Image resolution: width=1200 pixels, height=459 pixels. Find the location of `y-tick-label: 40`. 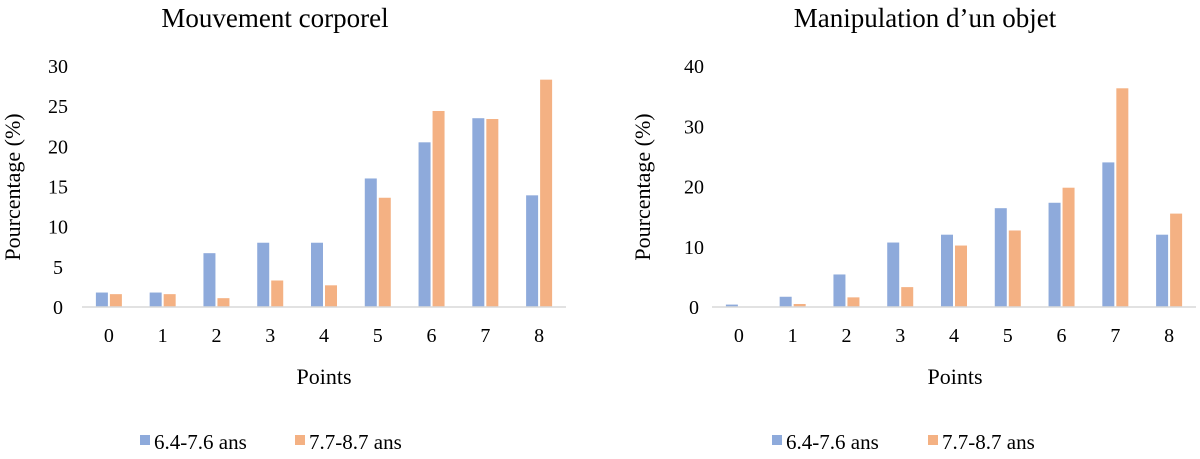

y-tick-label: 40 is located at coordinates (694, 67).